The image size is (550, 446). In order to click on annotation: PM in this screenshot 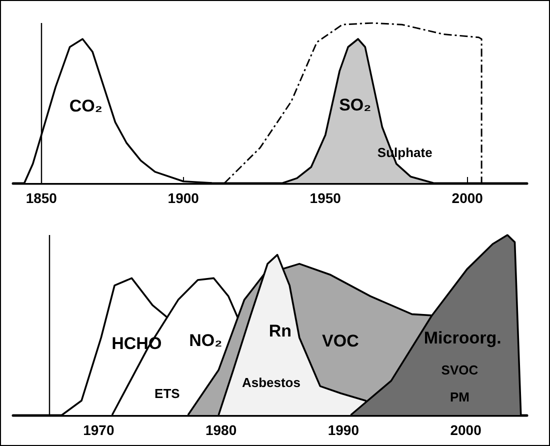, I will do `click(460, 397)`.